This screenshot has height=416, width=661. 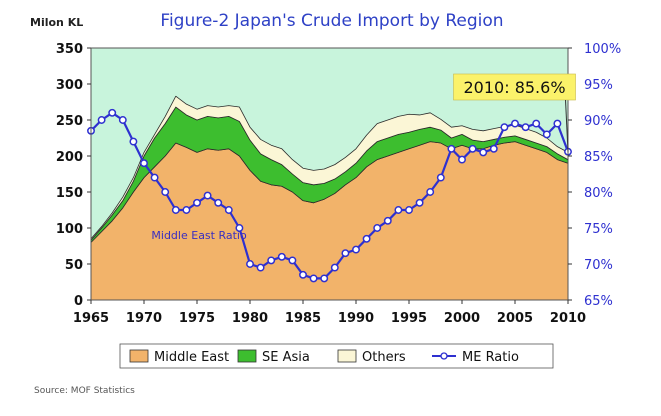 I want to click on annotation-2010-ratio: 2010: 85.6%, so click(x=515, y=87).